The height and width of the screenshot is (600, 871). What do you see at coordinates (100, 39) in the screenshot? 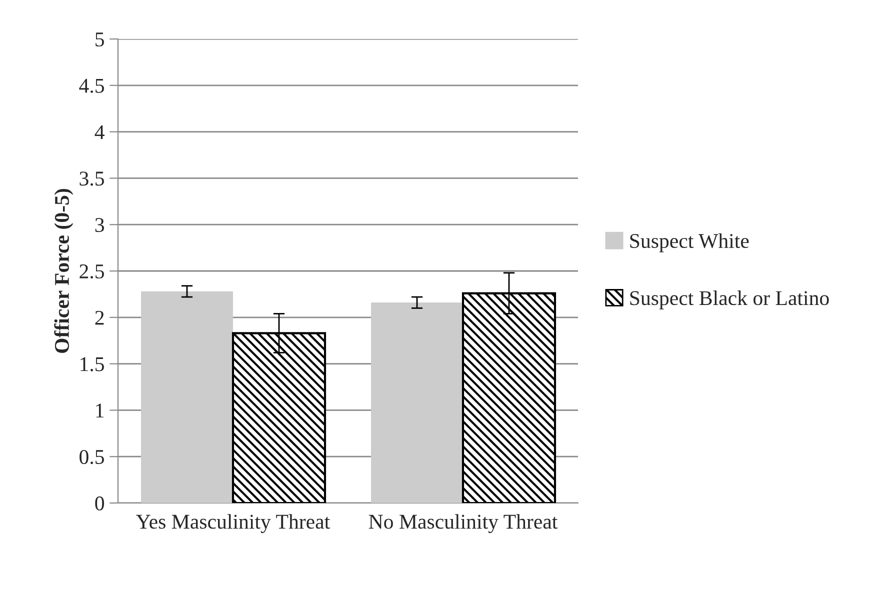
I see `y-tick-label: 5` at bounding box center [100, 39].